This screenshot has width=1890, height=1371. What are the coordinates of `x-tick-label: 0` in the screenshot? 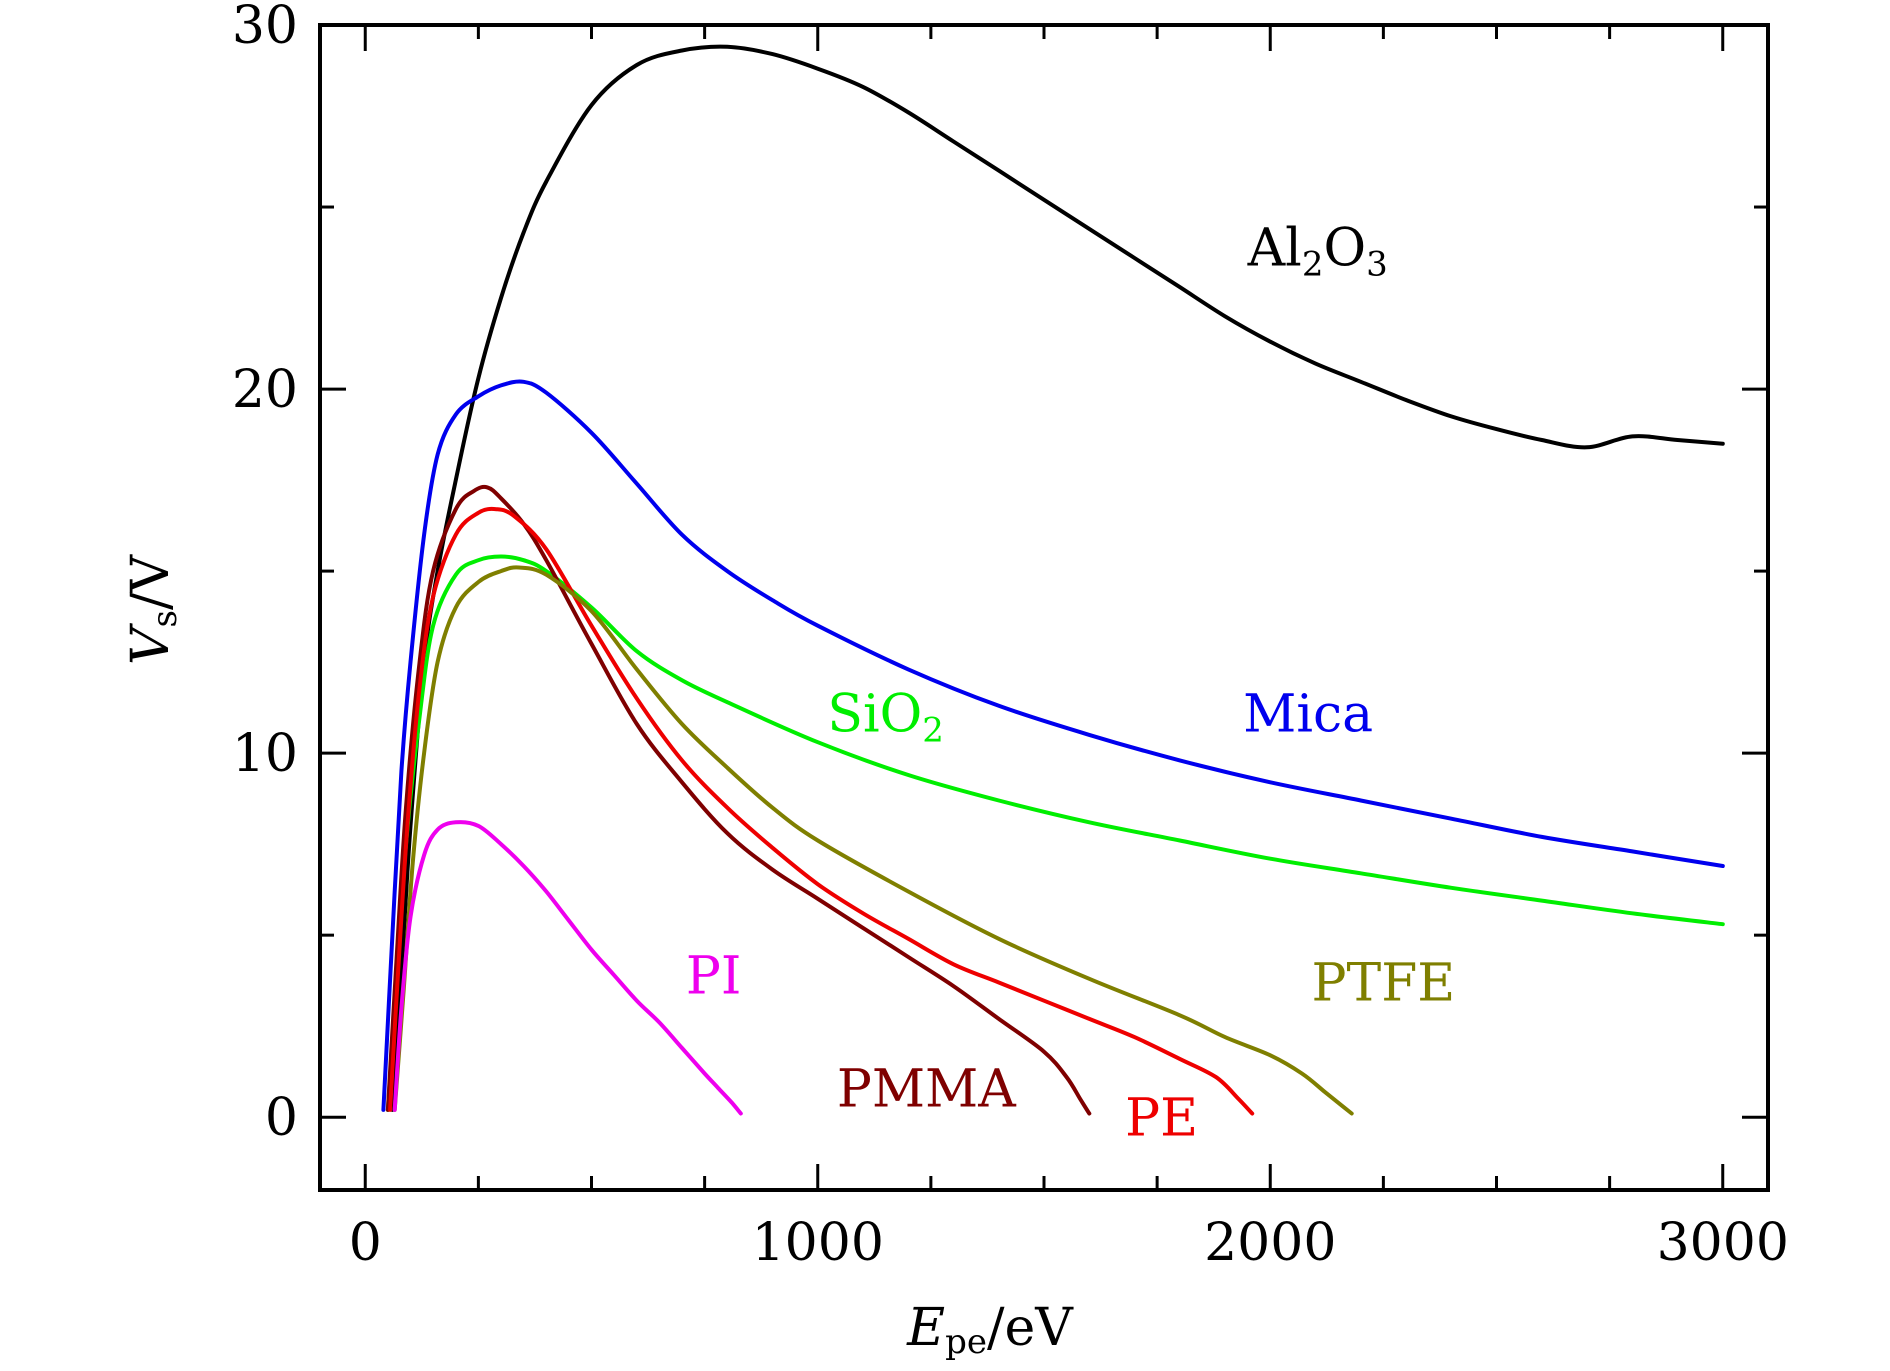 It's located at (365, 1243).